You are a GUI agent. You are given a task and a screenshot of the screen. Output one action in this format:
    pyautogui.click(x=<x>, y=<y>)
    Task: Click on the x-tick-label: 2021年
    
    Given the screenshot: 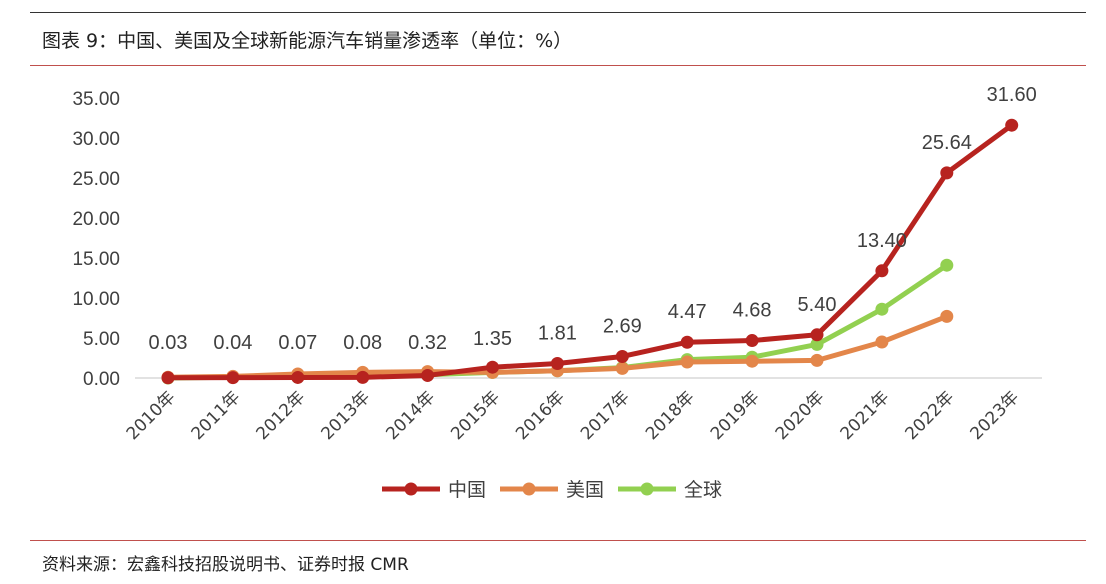 What is the action you would take?
    pyautogui.click(x=865, y=415)
    